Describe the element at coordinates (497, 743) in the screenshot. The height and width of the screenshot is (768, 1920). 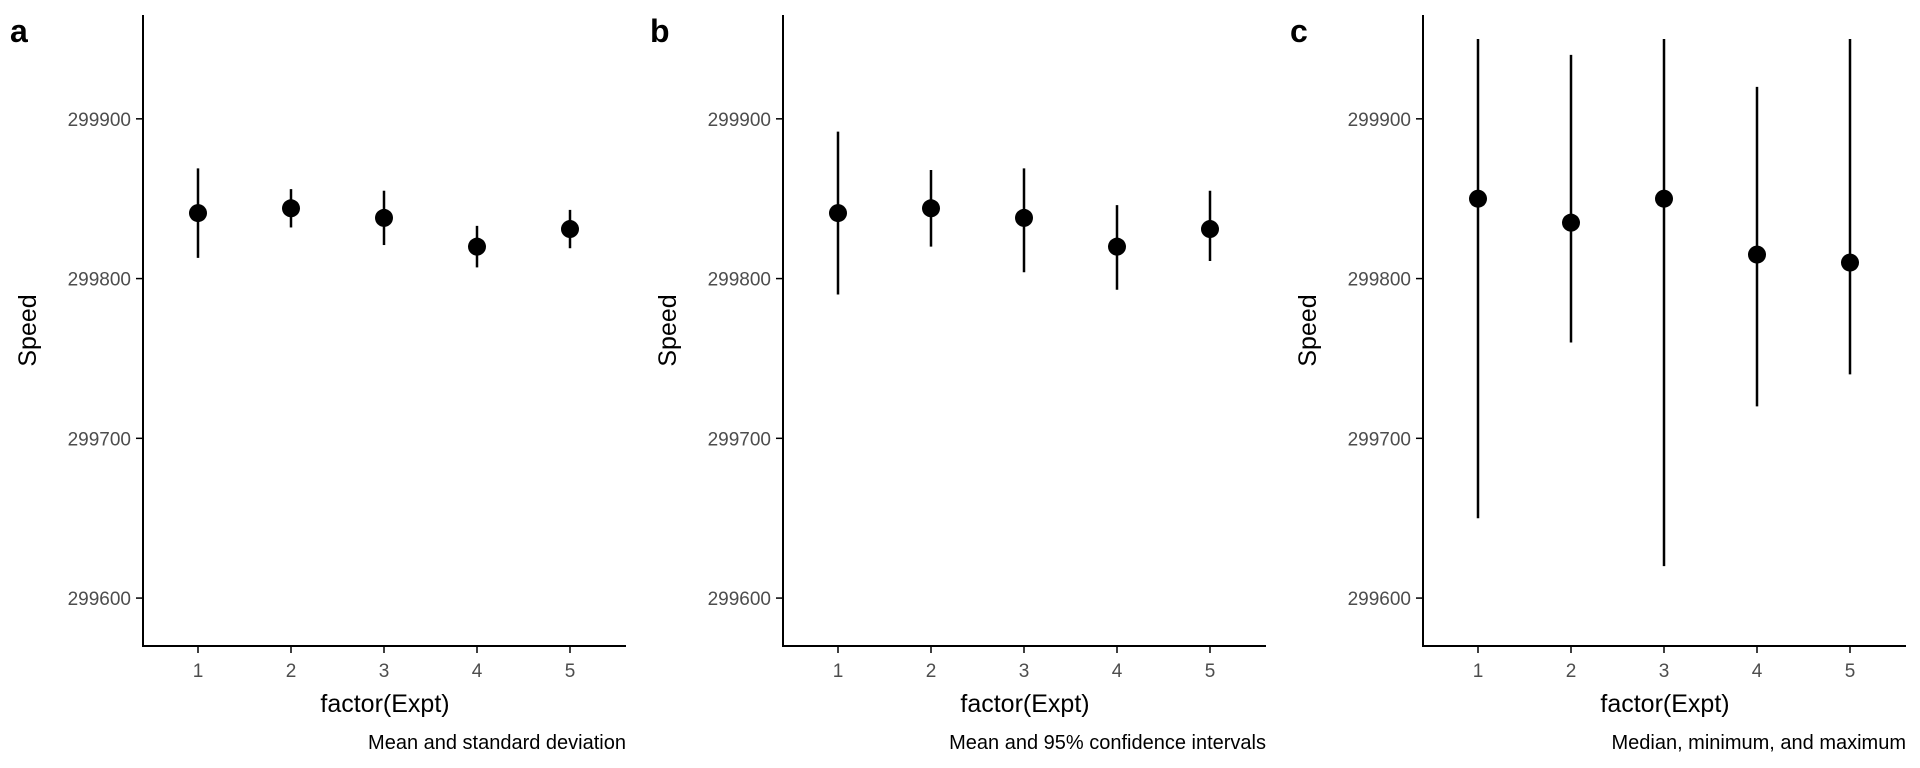
I see `panel-caption: Mean and standard deviation` at that location.